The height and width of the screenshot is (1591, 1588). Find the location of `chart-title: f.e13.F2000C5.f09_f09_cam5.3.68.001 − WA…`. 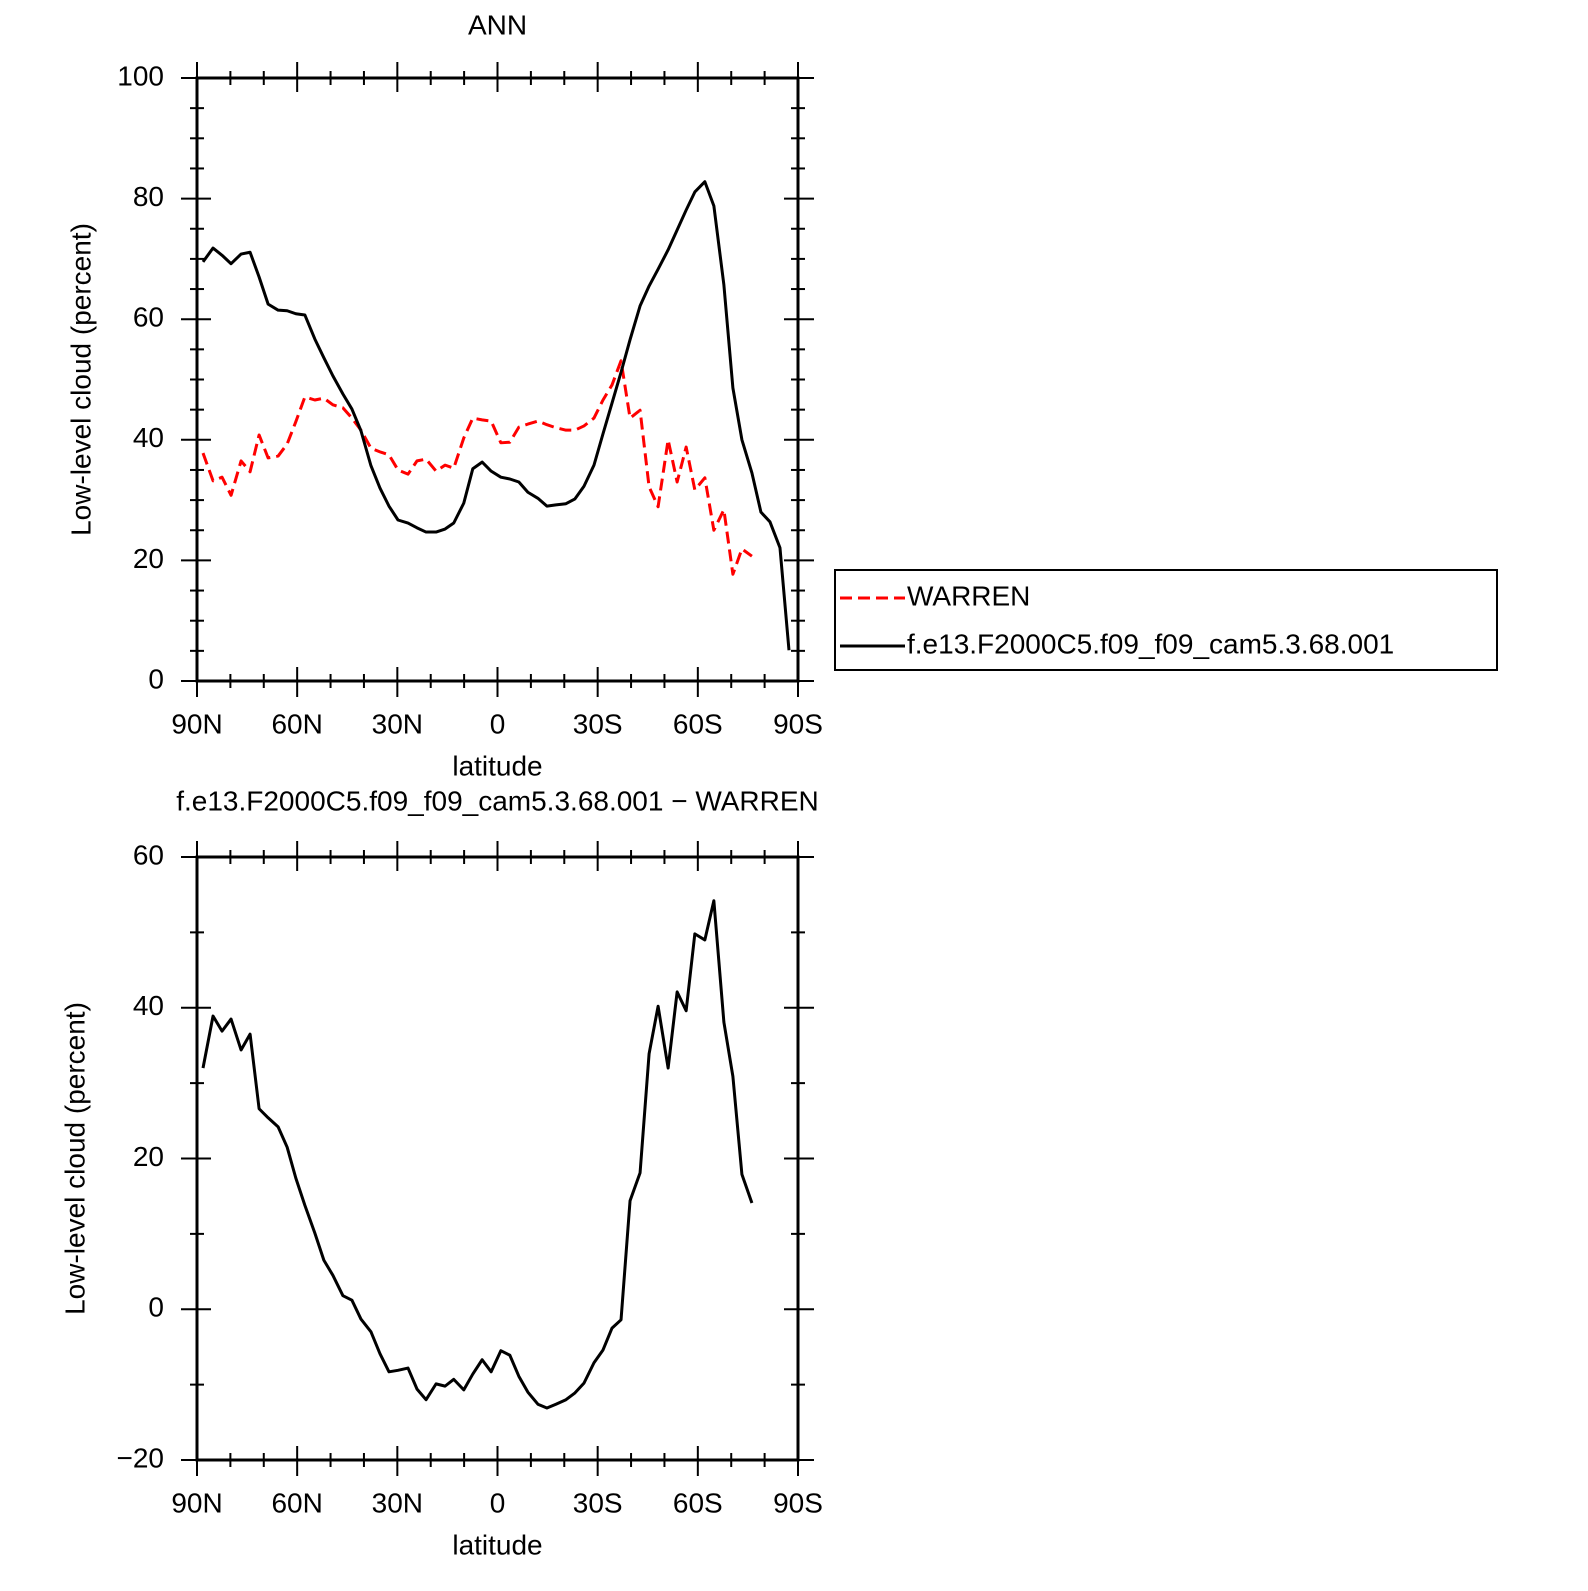

chart-title: f.e13.F2000C5.f09_f09_cam5.3.68.001 − WA… is located at coordinates (497, 800).